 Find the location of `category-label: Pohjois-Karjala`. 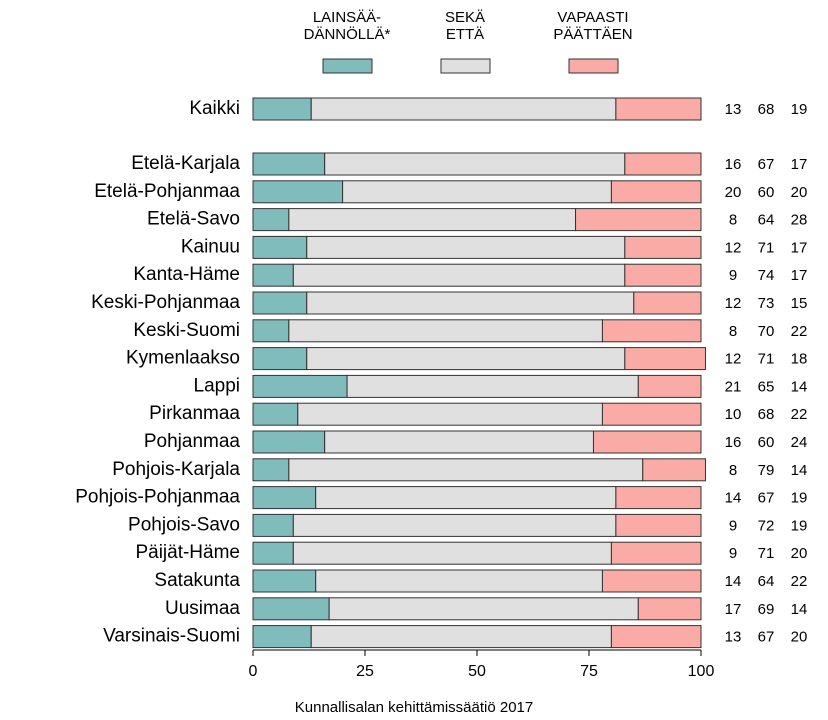

category-label: Pohjois-Karjala is located at coordinates (176, 469).